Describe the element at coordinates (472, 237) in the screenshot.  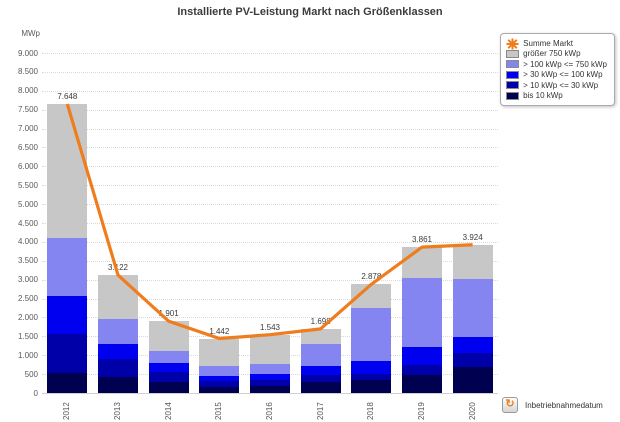
I see `bar-total-label: 3.924` at that location.